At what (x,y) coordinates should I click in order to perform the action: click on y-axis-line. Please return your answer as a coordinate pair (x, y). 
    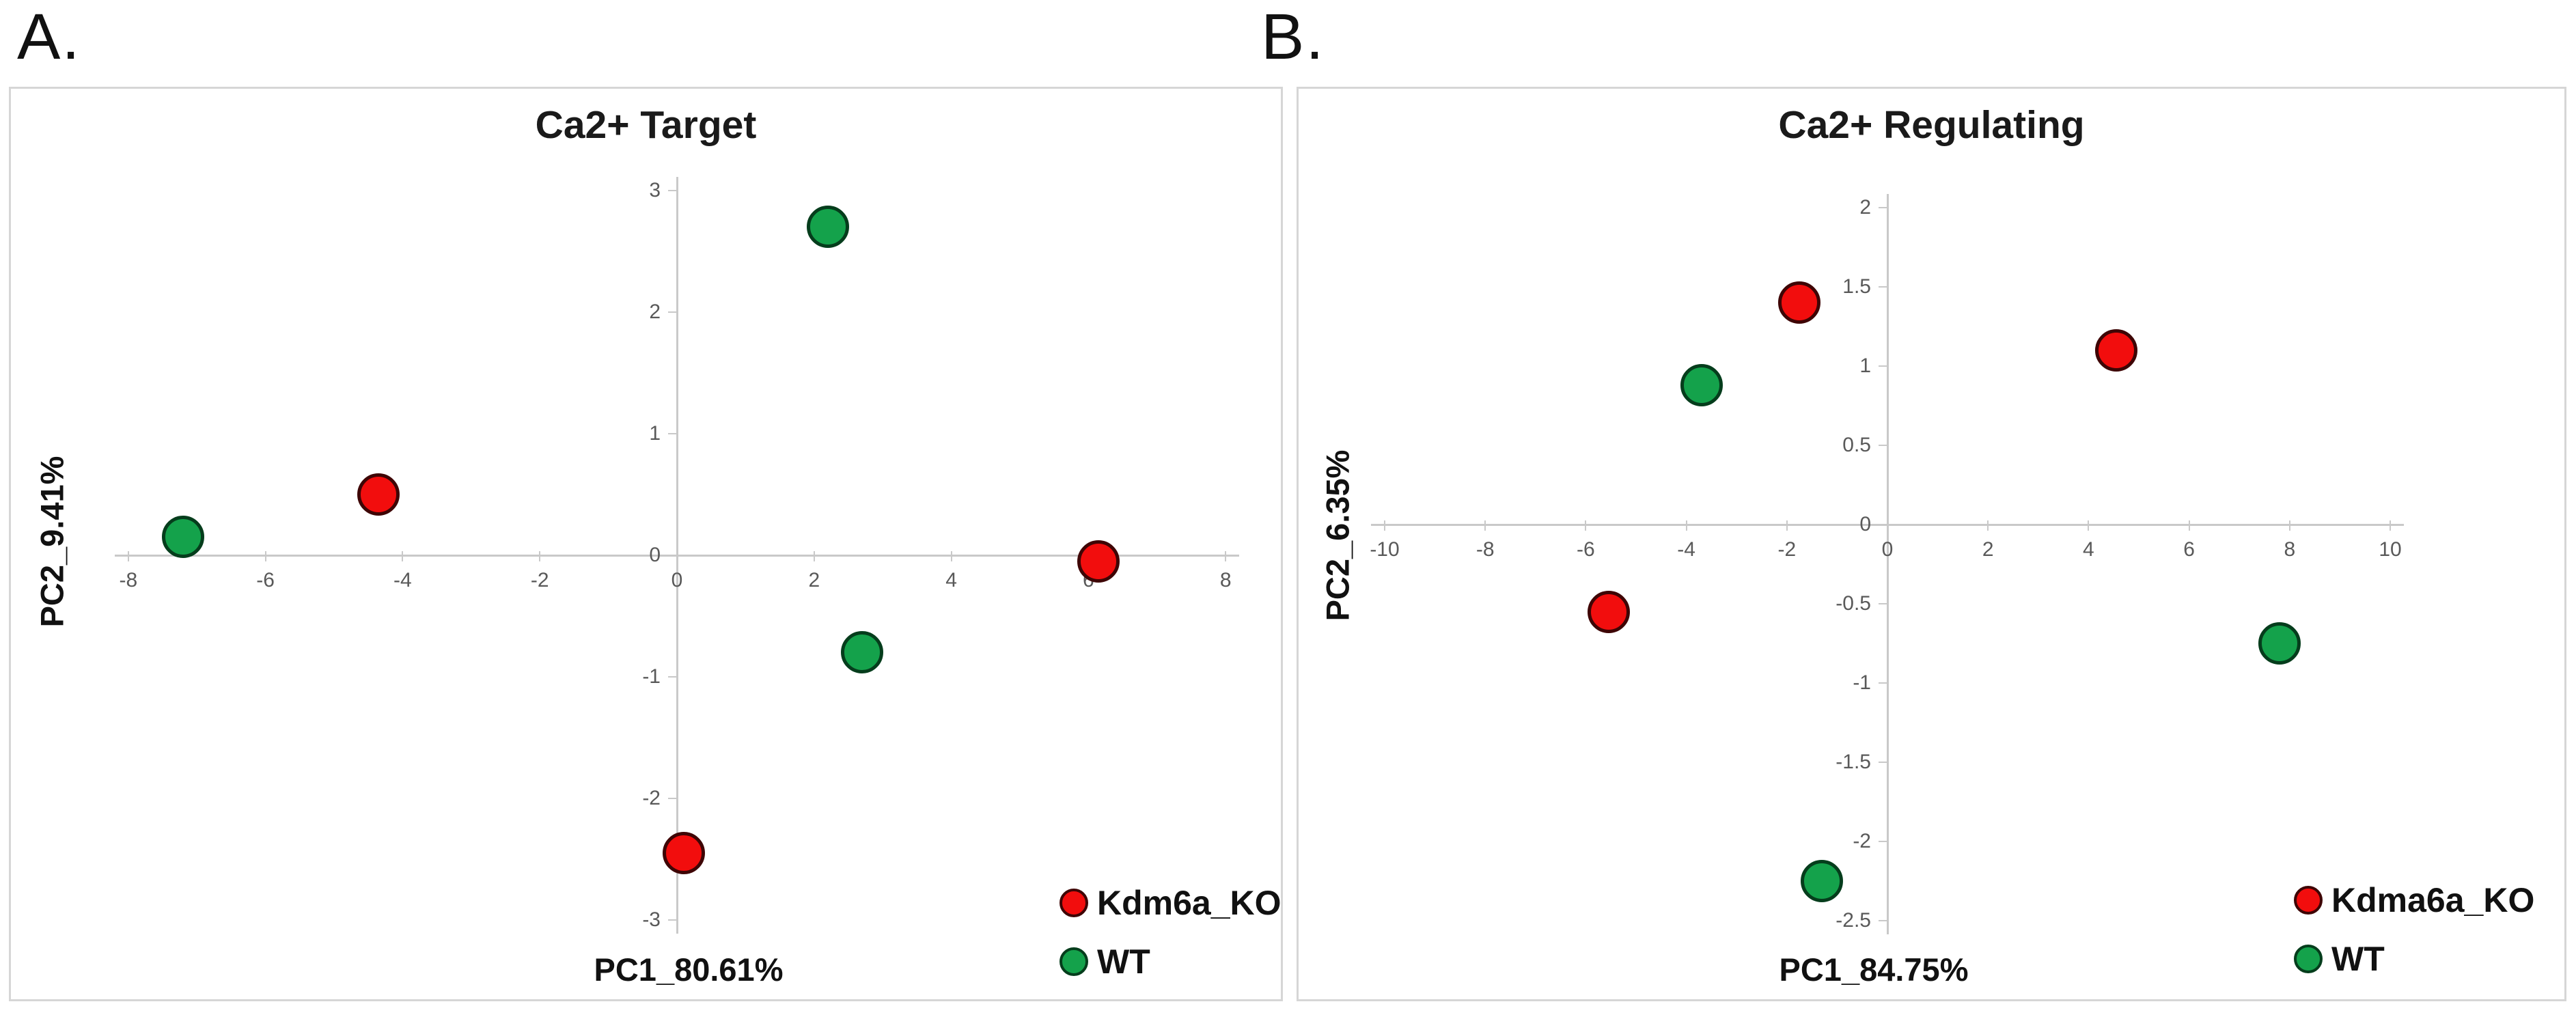
    Looking at the image, I should click on (1888, 564).